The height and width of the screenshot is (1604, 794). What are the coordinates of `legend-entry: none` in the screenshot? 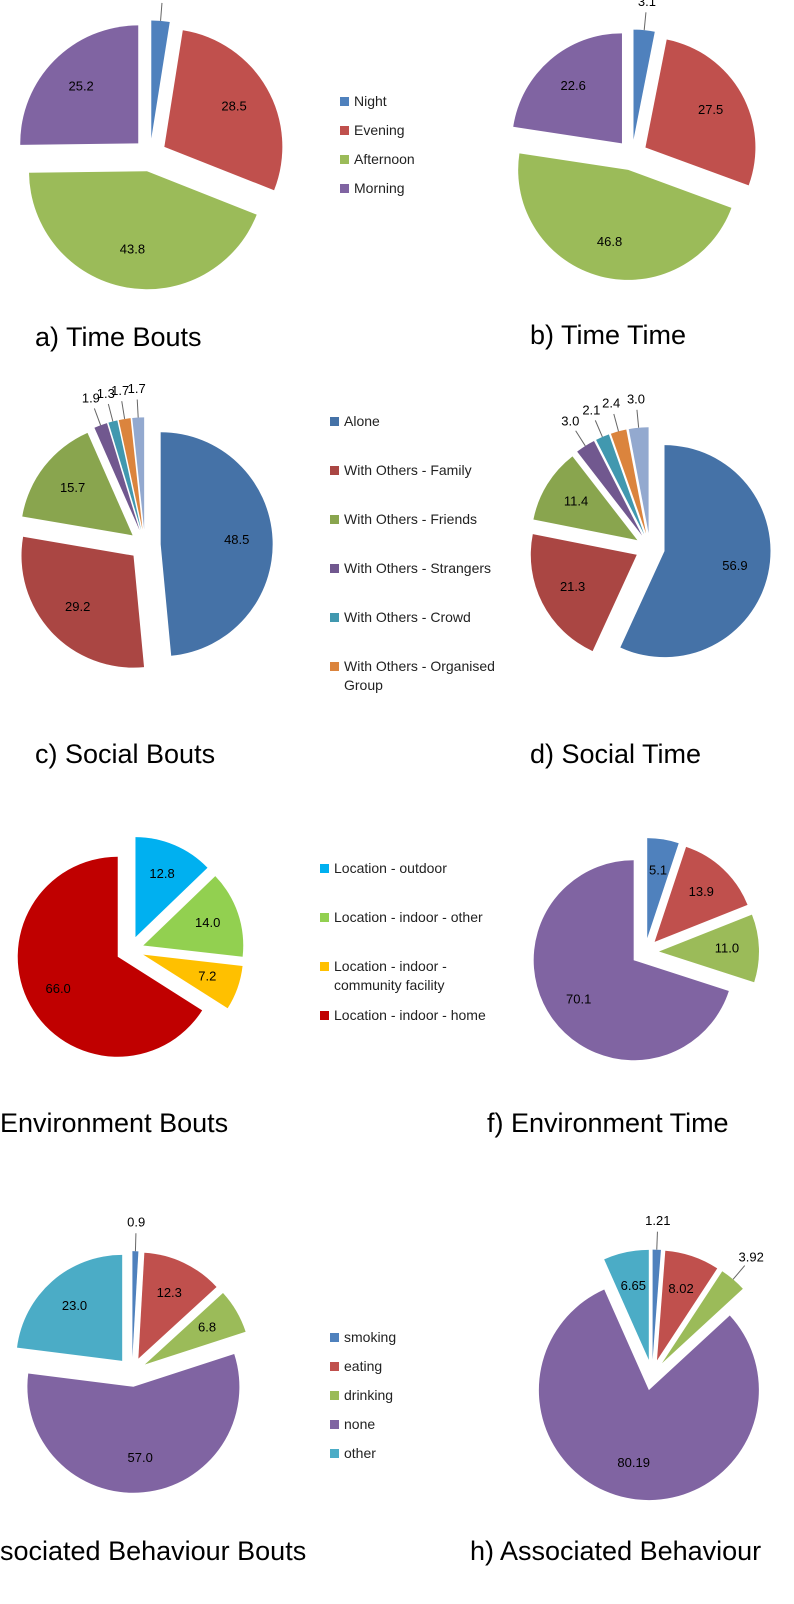 It's located at (427, 1424).